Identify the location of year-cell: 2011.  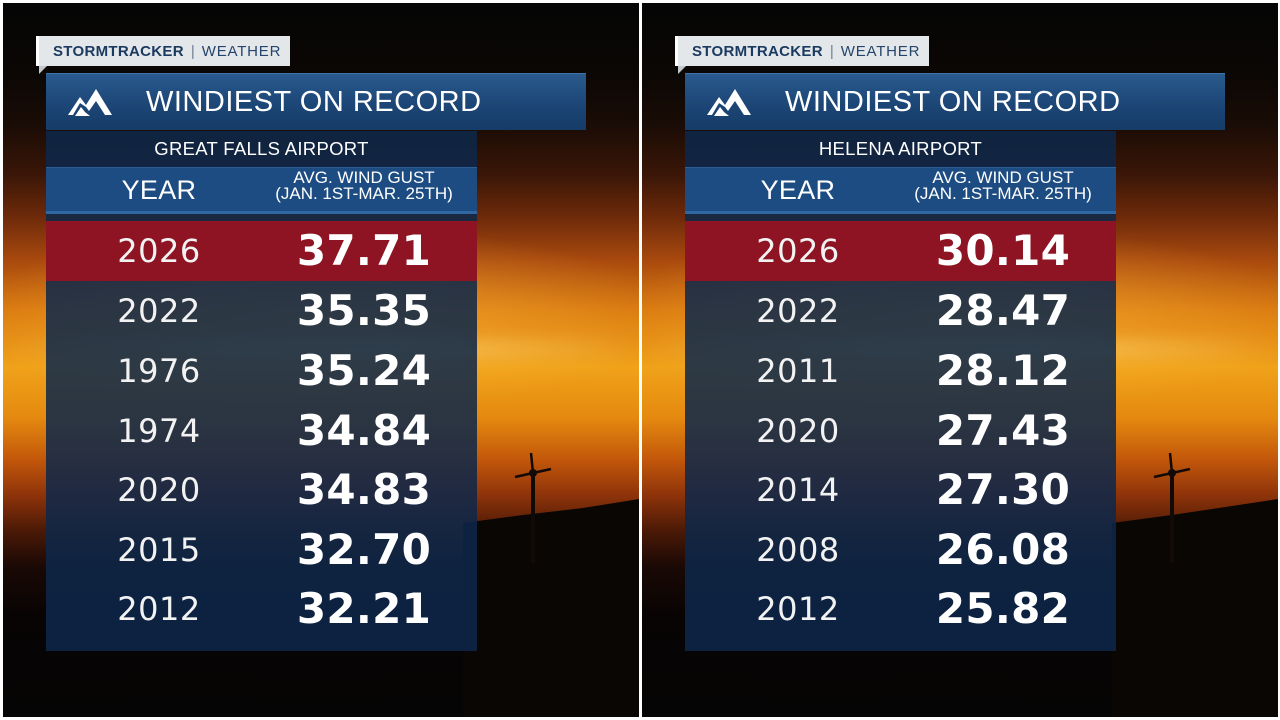
(798, 370).